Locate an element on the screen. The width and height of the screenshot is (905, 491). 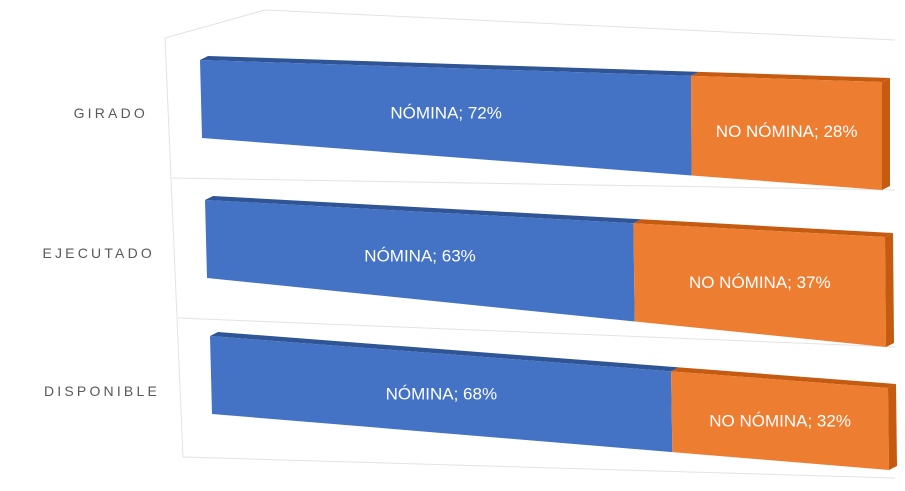
bar-nomina-disponible is located at coordinates (441, 394).